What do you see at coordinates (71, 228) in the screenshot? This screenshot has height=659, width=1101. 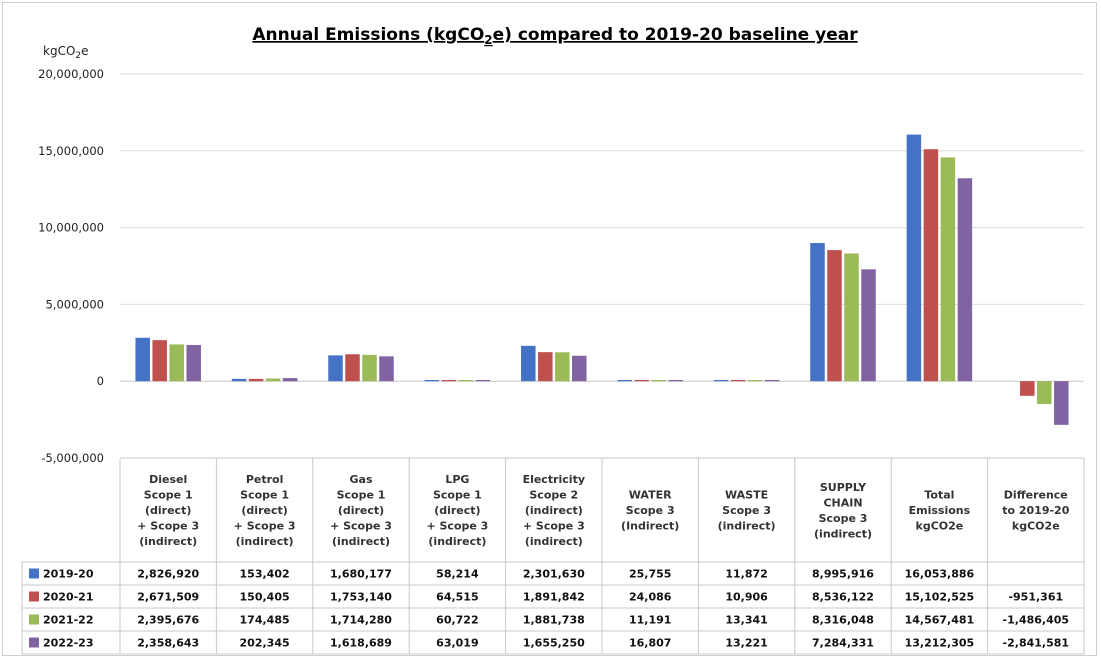 I see `y-tick-label: 10,000,000` at bounding box center [71, 228].